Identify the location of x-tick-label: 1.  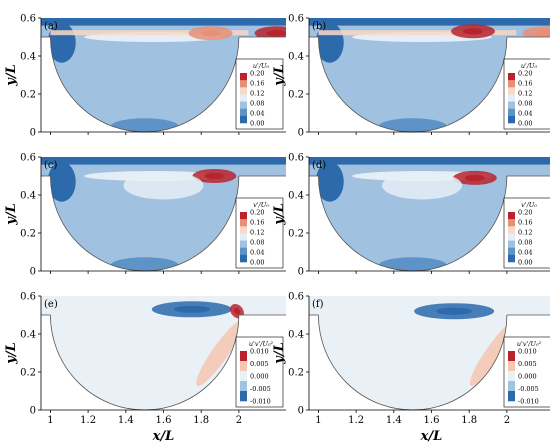
(50, 420).